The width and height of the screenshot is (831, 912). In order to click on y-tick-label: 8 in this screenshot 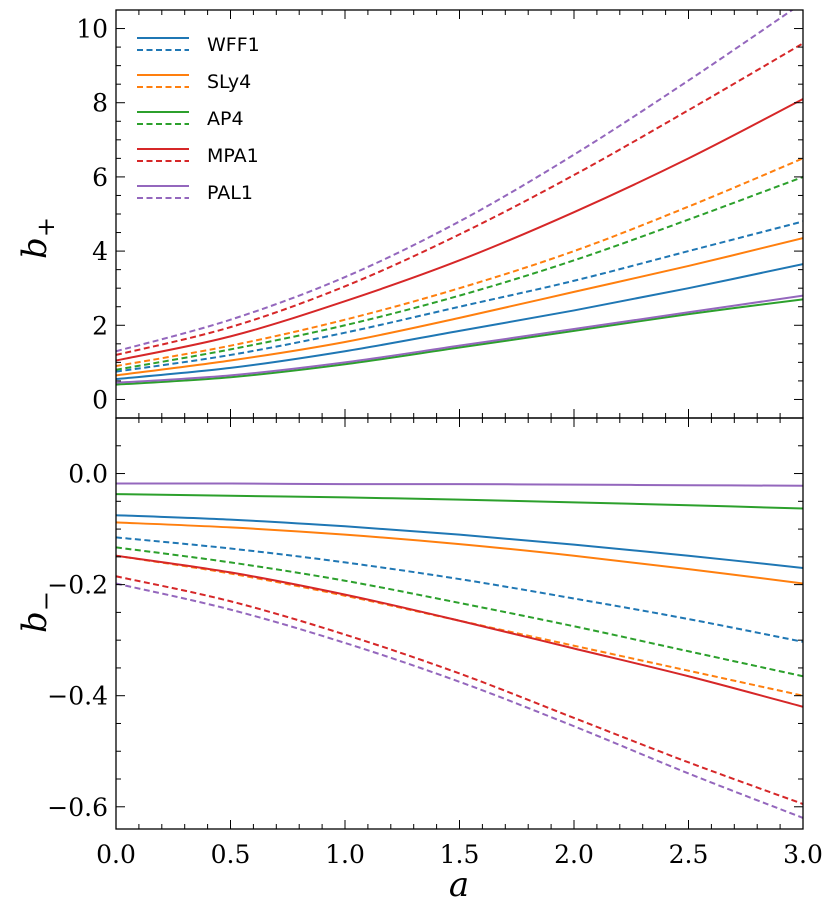, I will do `click(100, 103)`.